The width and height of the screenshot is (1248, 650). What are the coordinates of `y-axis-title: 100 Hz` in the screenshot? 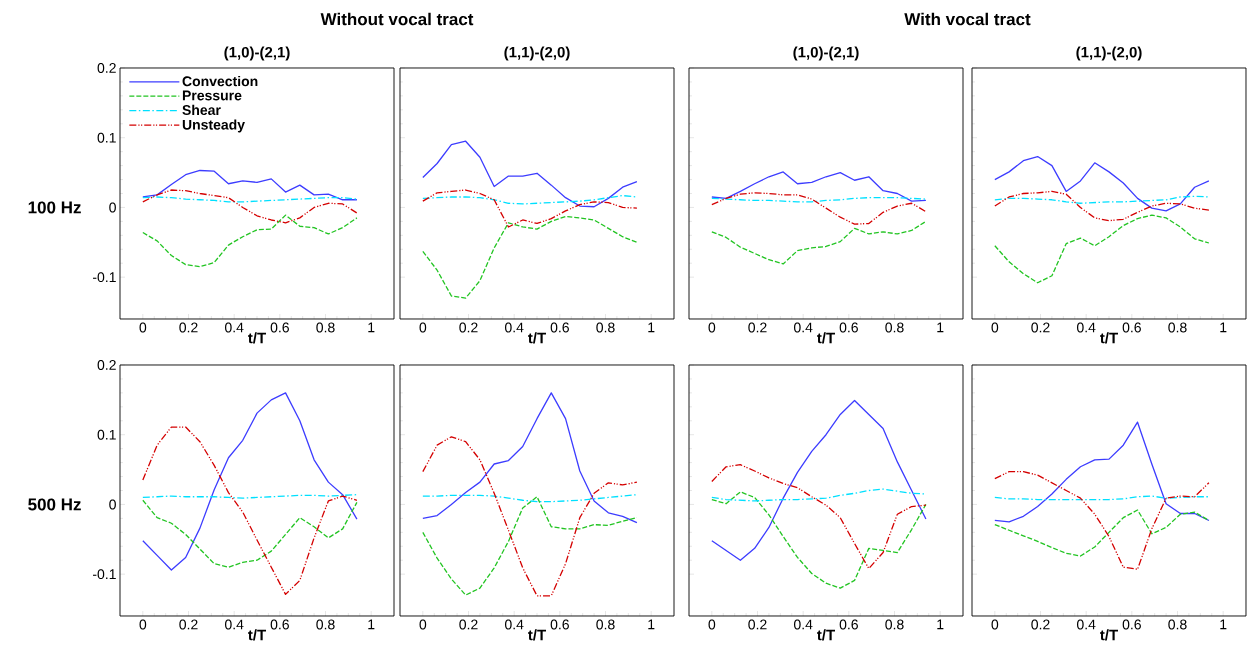 It's located at (54, 207).